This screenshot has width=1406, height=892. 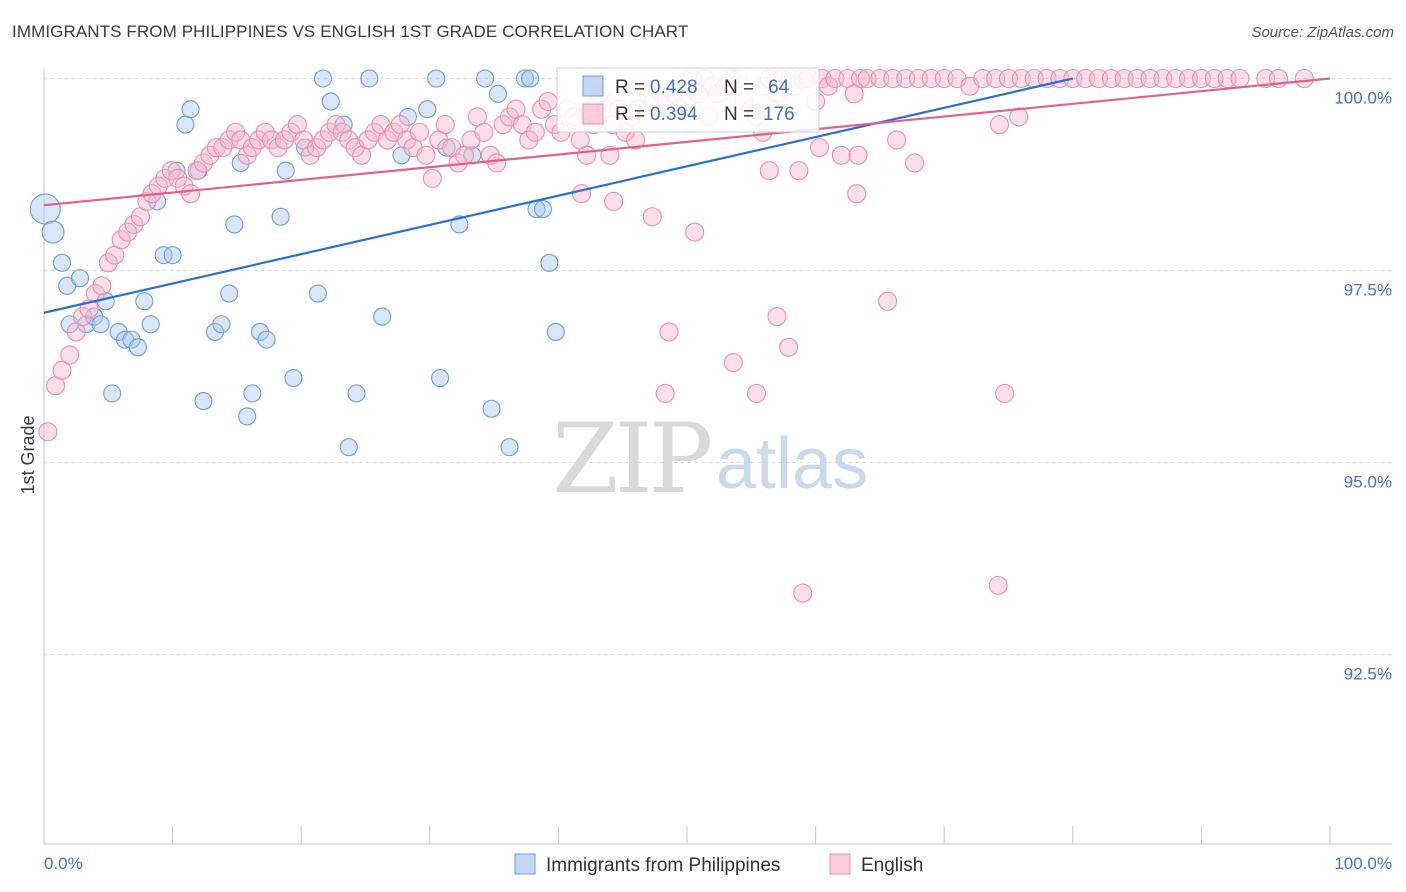 What do you see at coordinates (631, 459) in the screenshot?
I see `watermark-zip: ZIP` at bounding box center [631, 459].